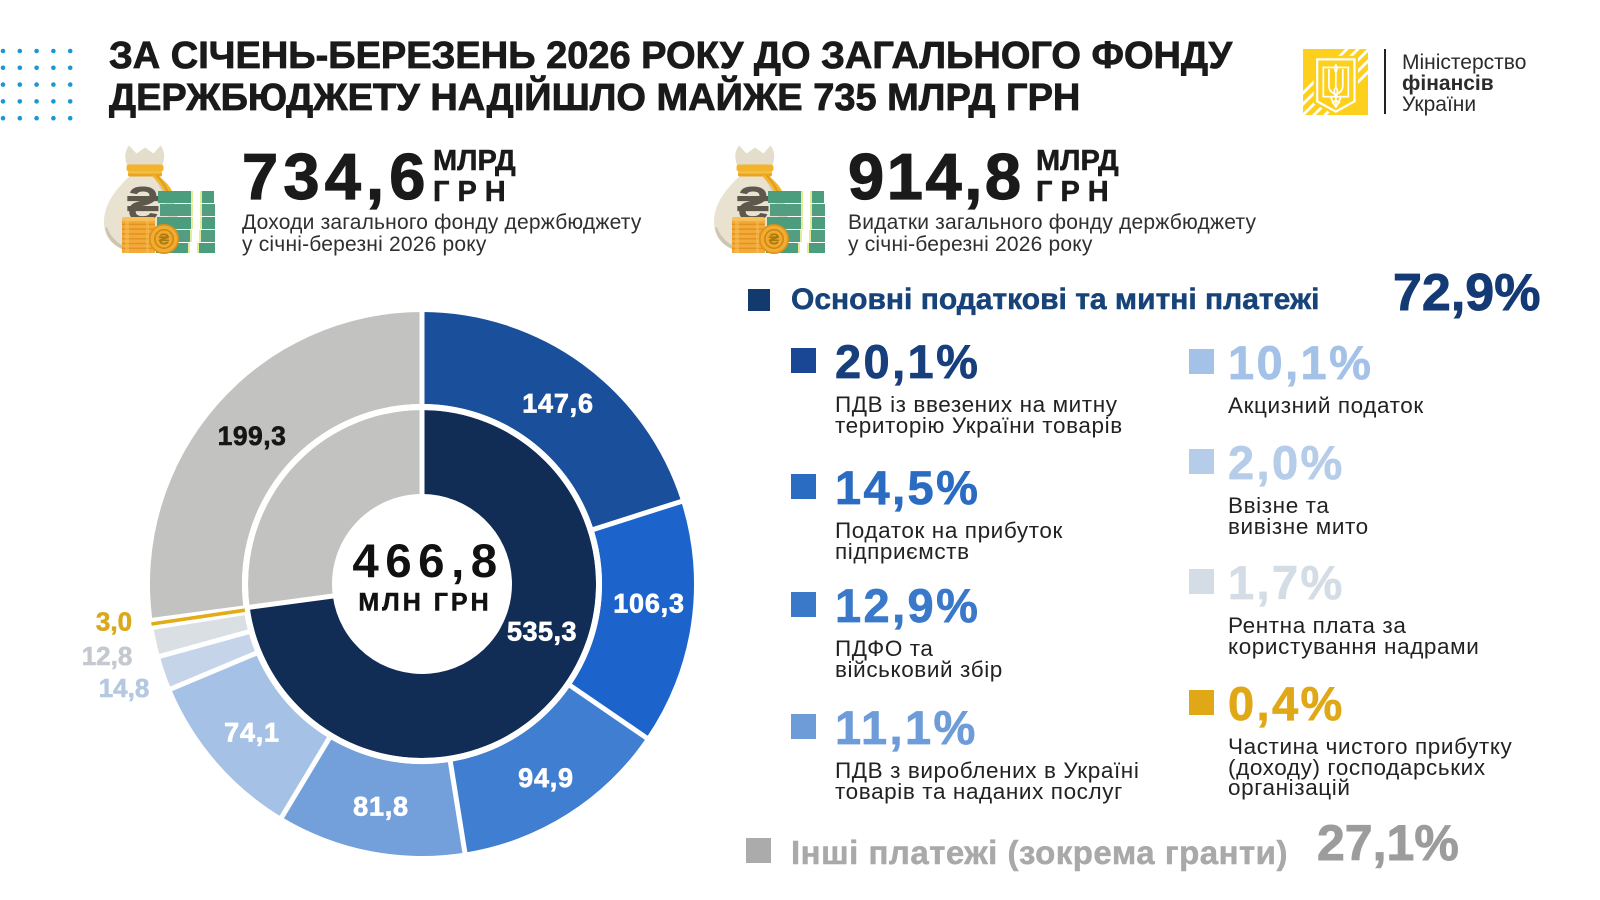 This screenshot has height=900, width=1600. Describe the element at coordinates (124, 688) in the screenshot. I see `svg-text: 14,8` at that location.